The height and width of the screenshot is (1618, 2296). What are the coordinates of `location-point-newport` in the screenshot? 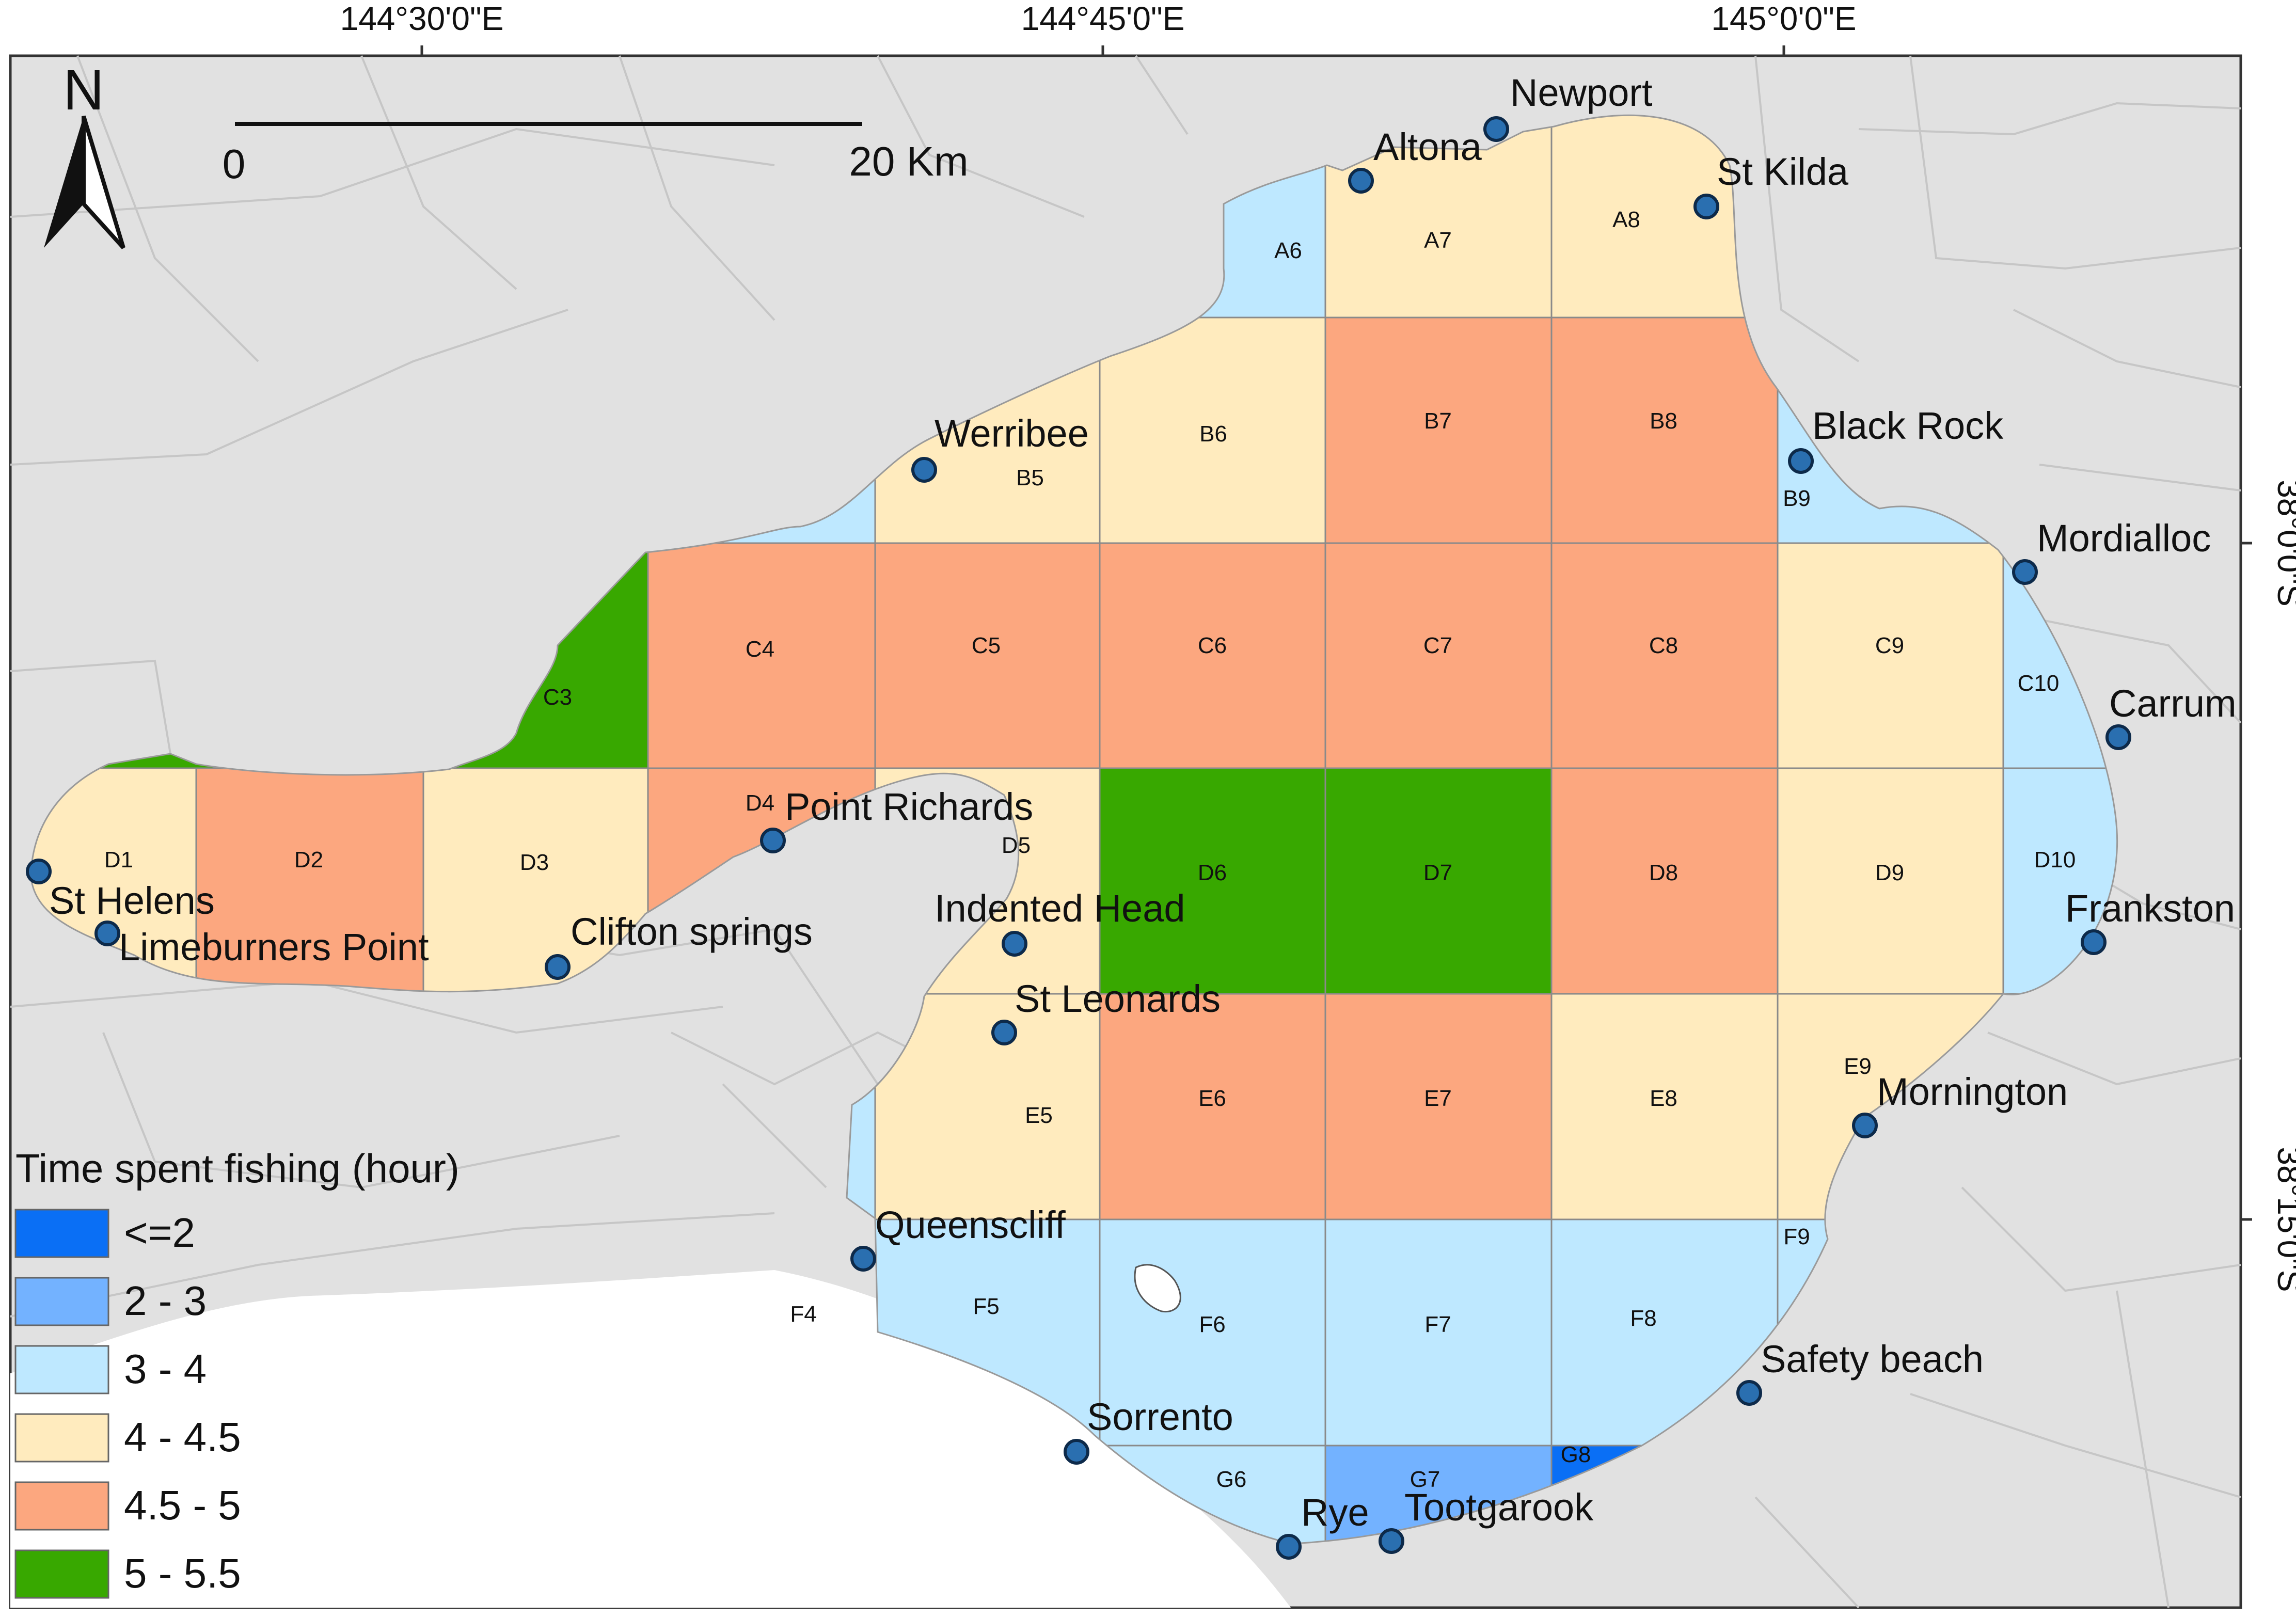 It's located at (1496, 129).